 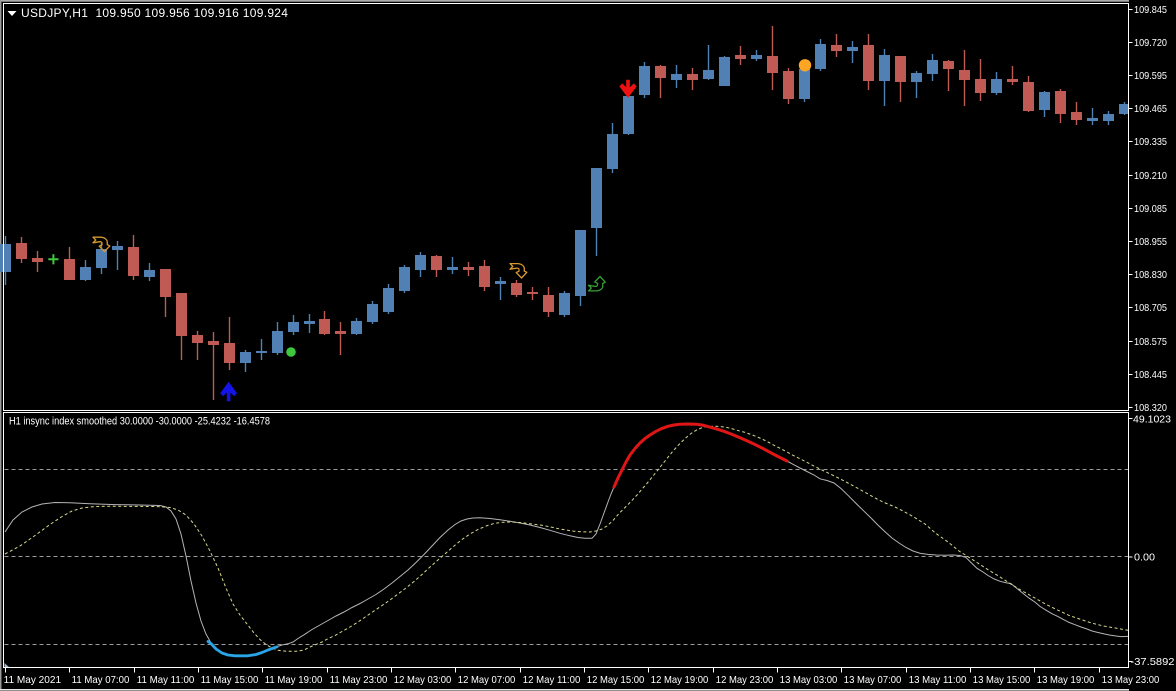 I want to click on svg-text: 11 May 07:00, so click(x=101, y=680).